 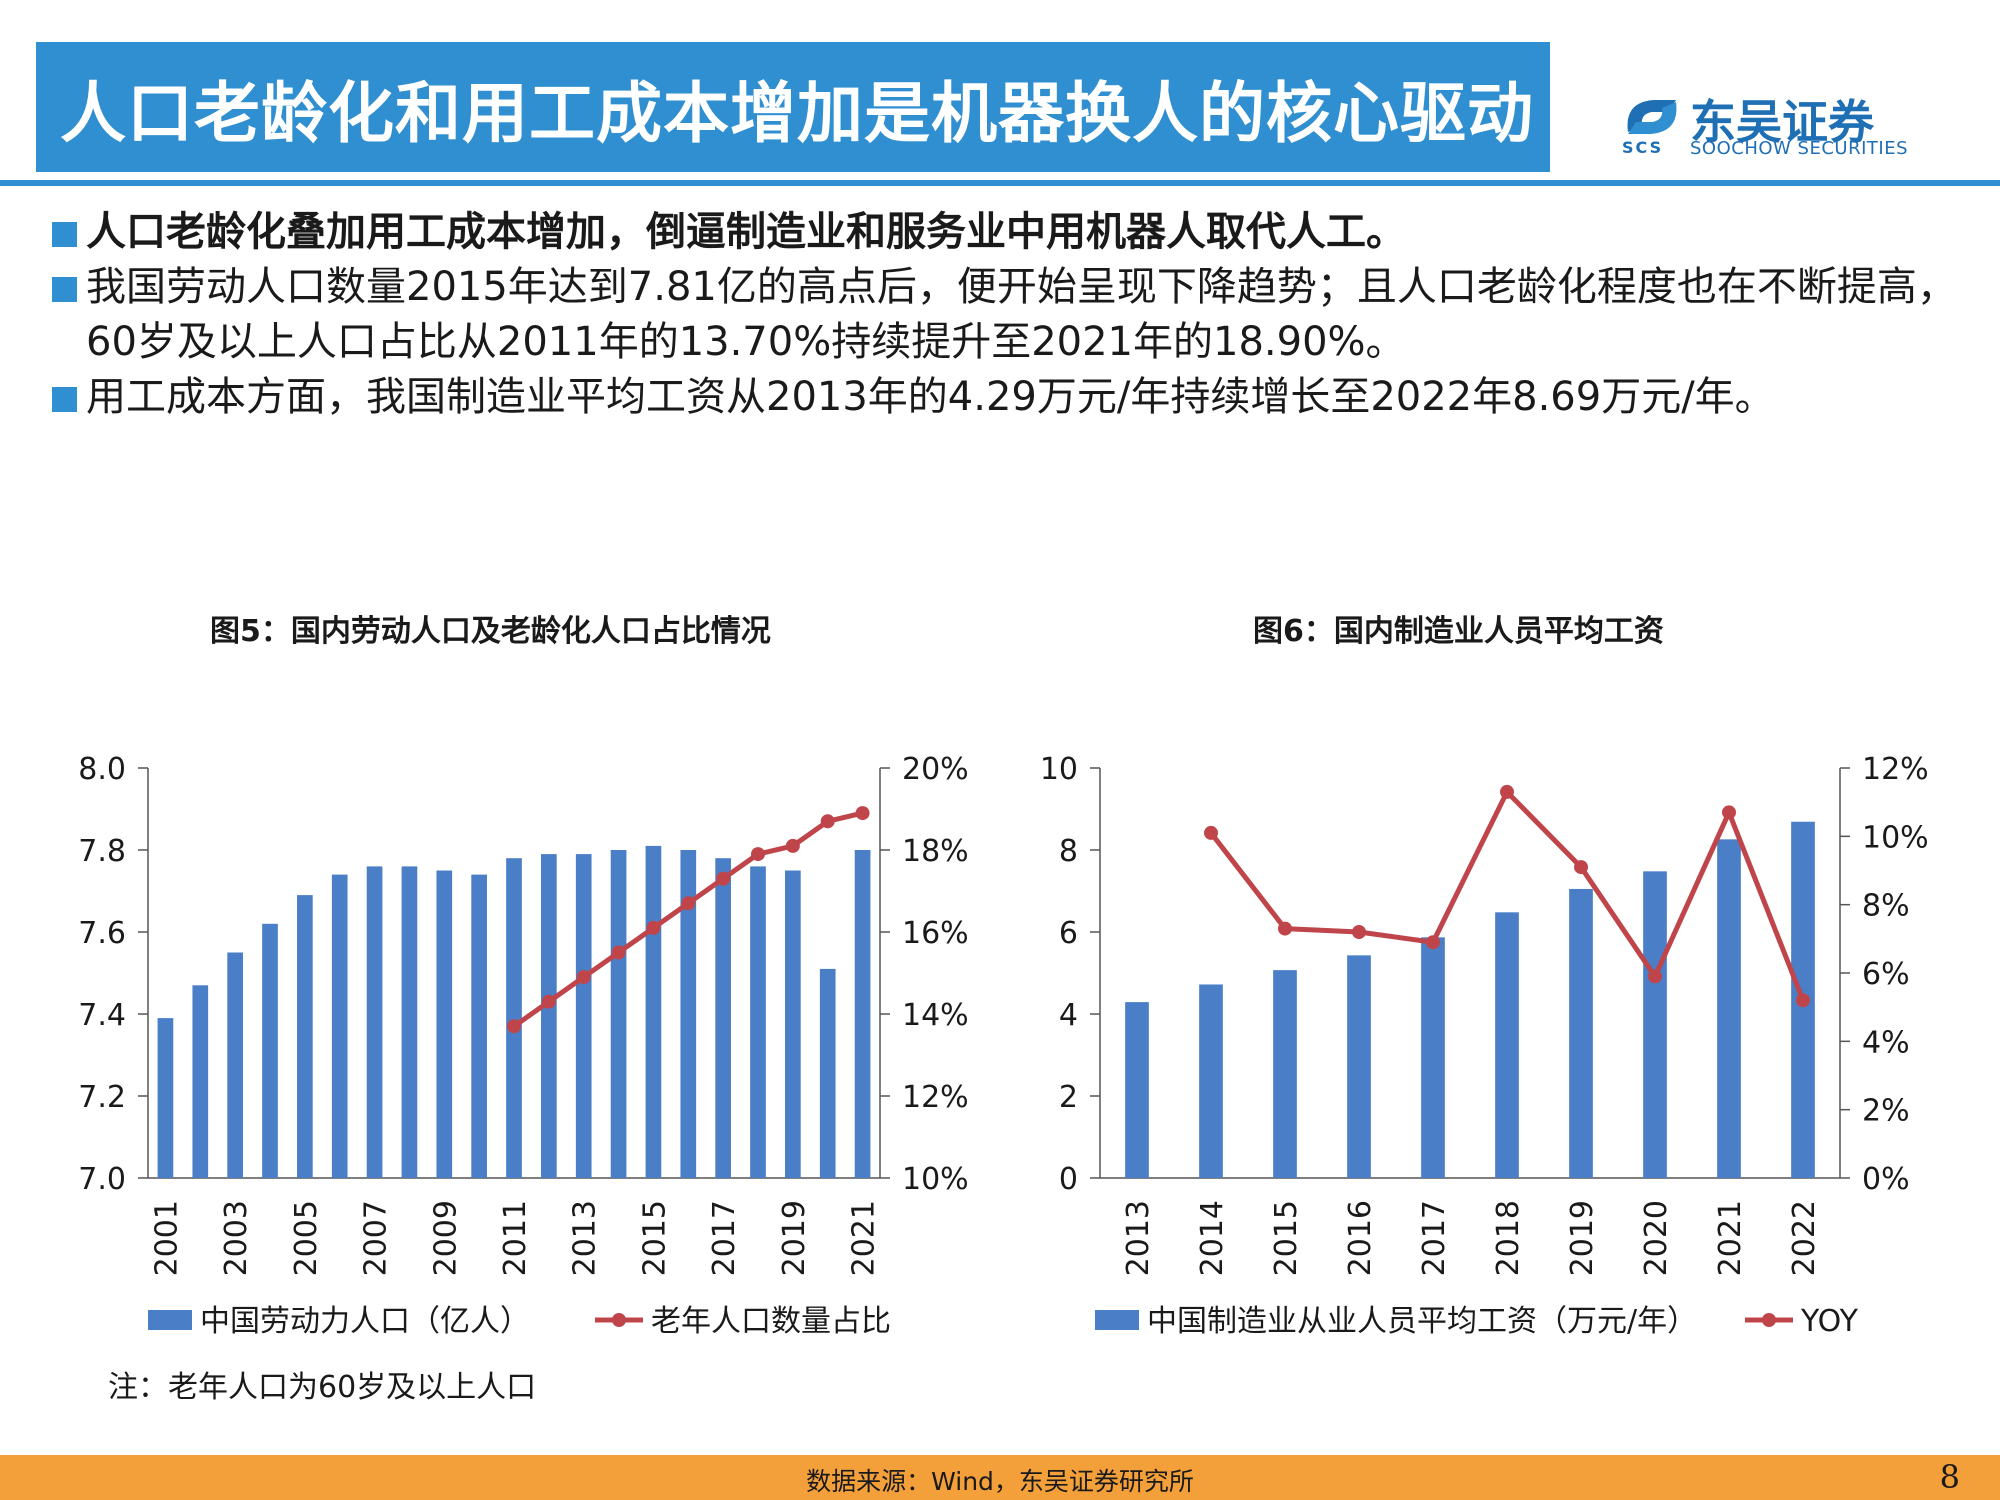 I want to click on y-left-tick-label: 6, so click(x=1068, y=933).